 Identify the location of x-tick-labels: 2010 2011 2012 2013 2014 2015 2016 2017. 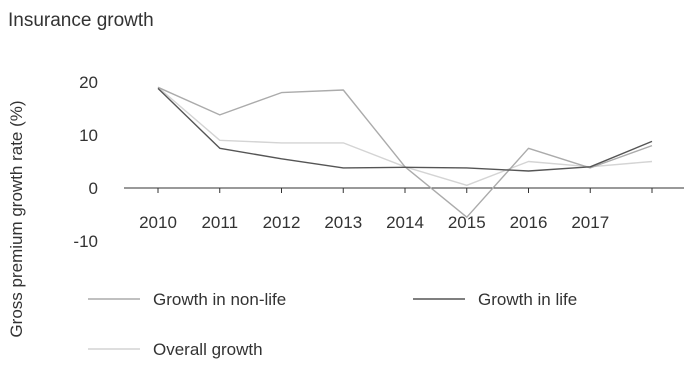
(374, 222).